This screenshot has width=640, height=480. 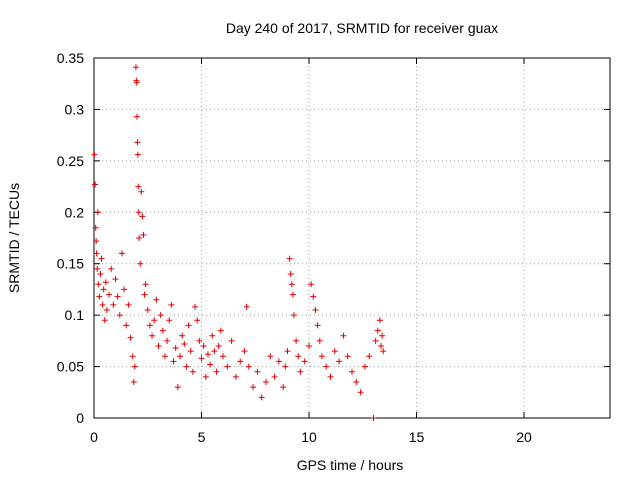 What do you see at coordinates (70, 264) in the screenshot?
I see `y-tick-label: 0.15` at bounding box center [70, 264].